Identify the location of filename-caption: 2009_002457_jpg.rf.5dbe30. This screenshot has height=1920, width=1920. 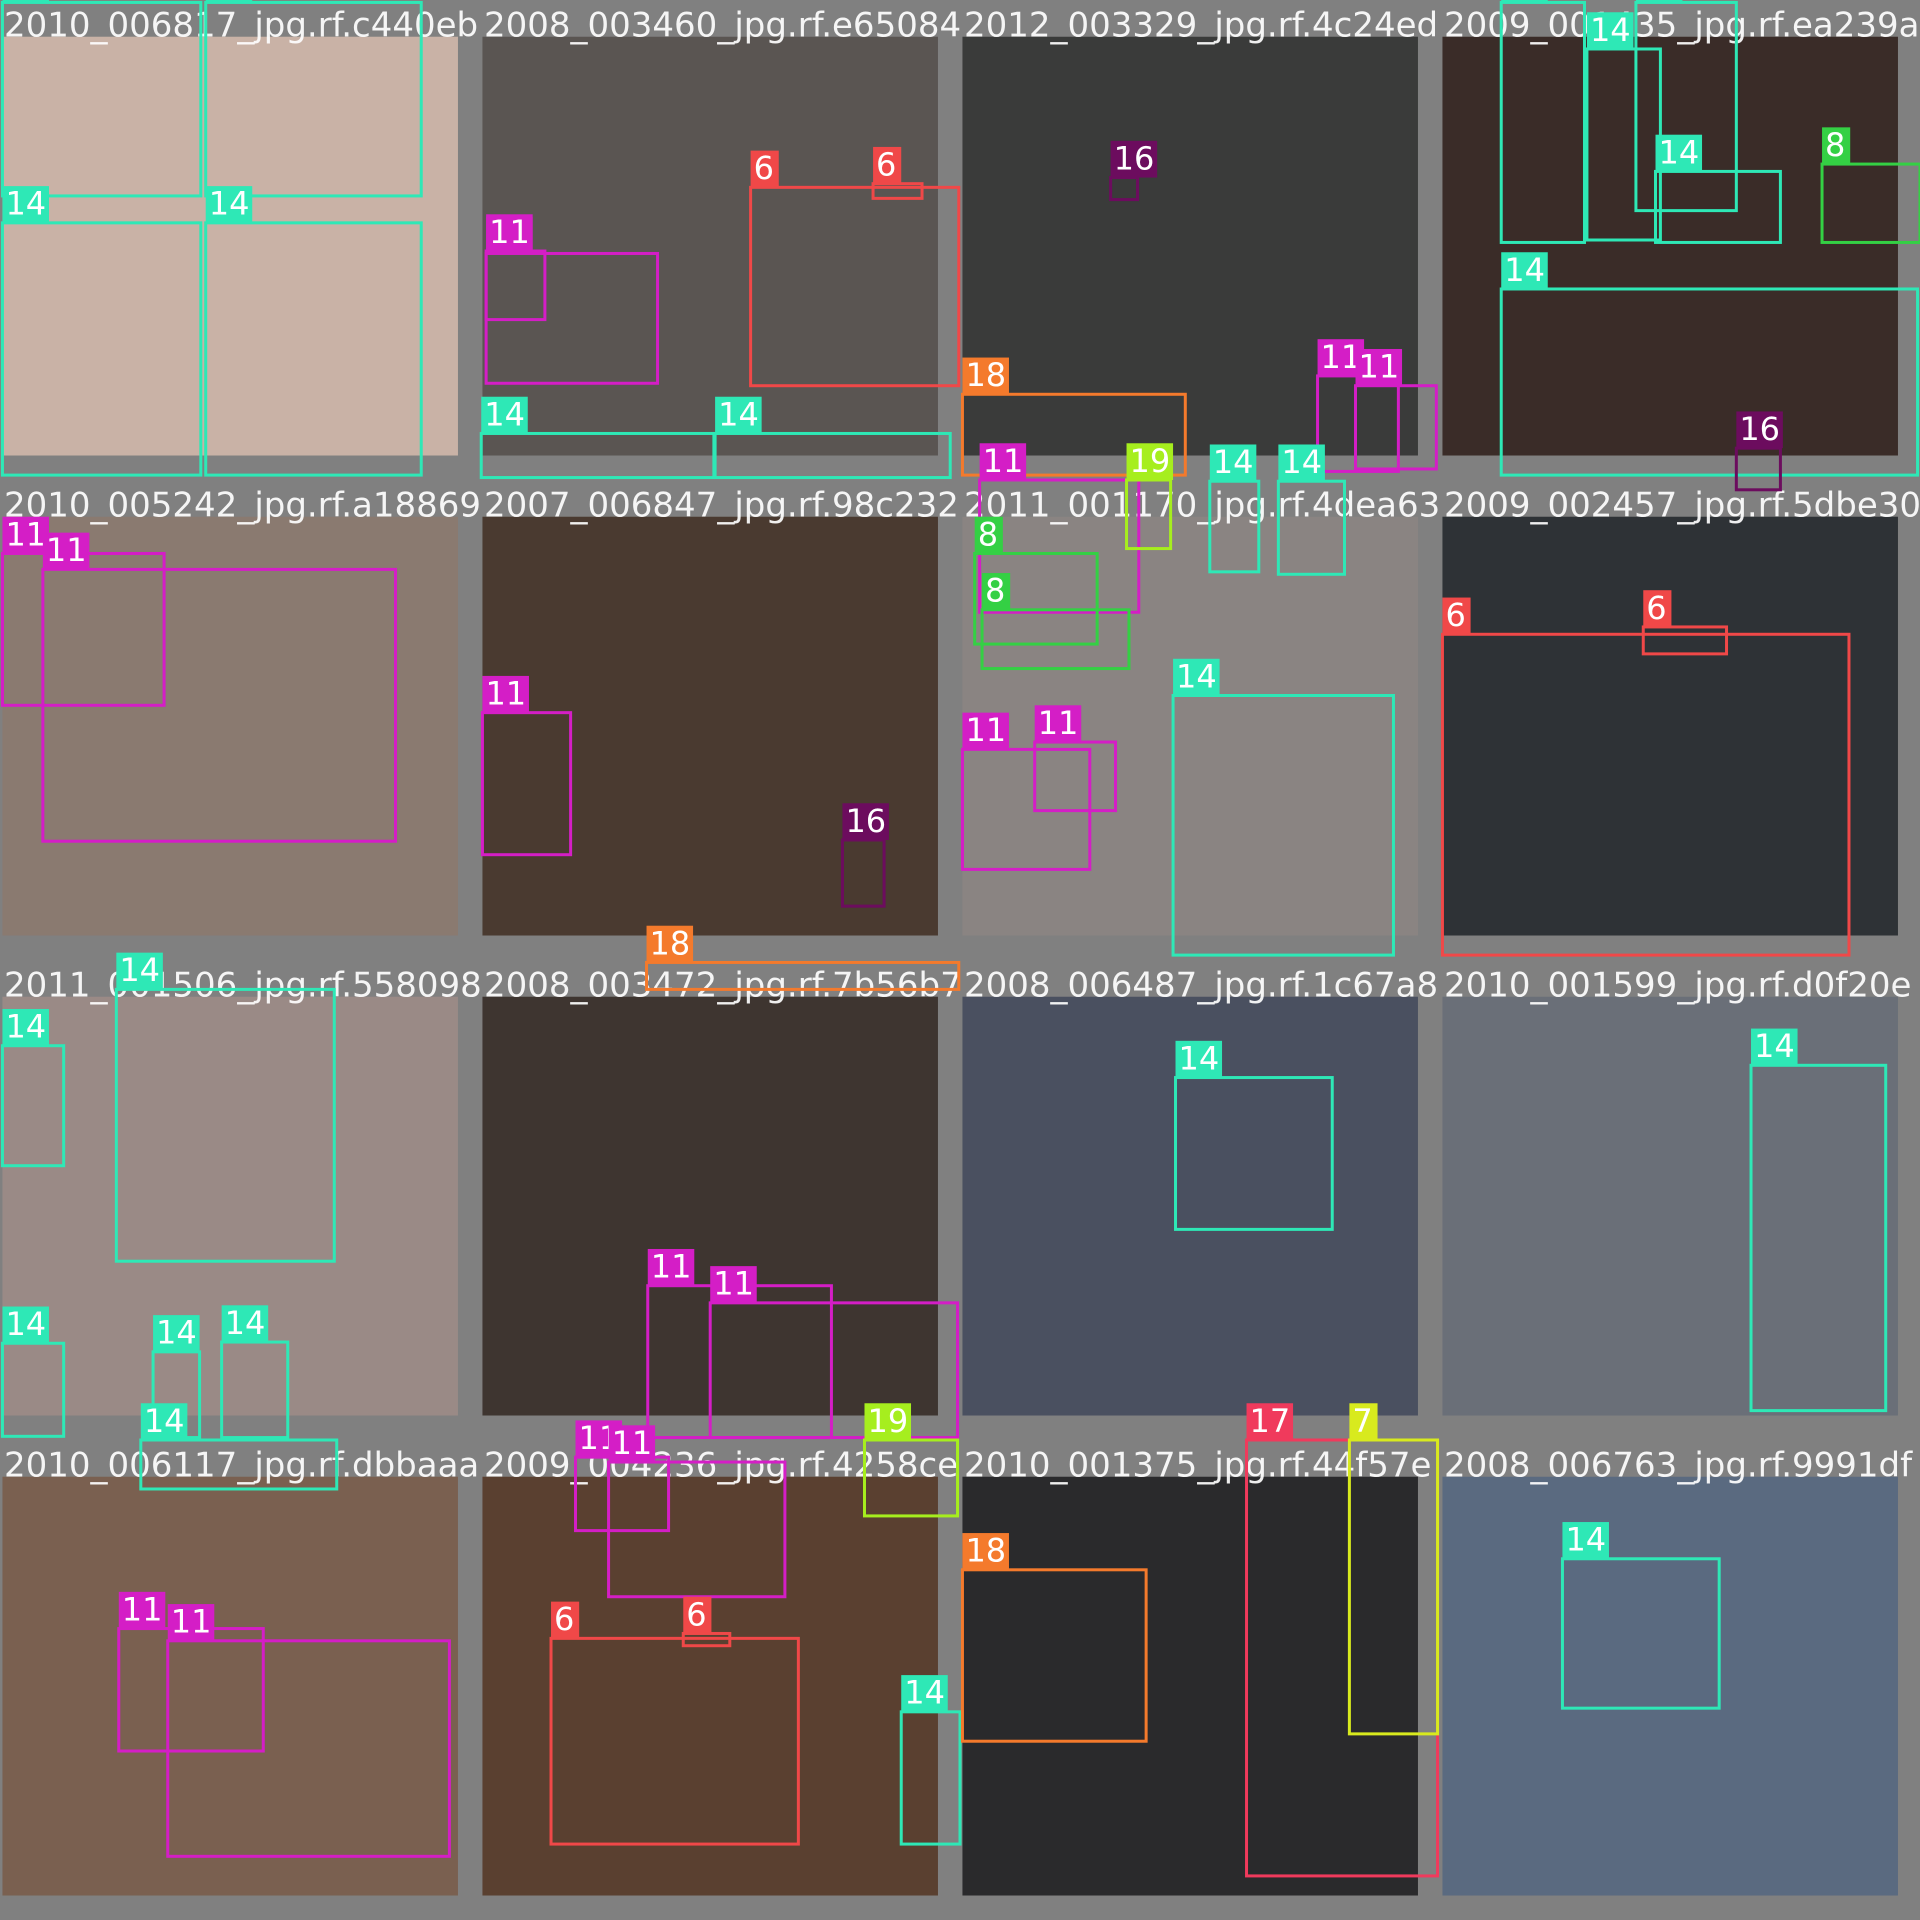
(1682, 505).